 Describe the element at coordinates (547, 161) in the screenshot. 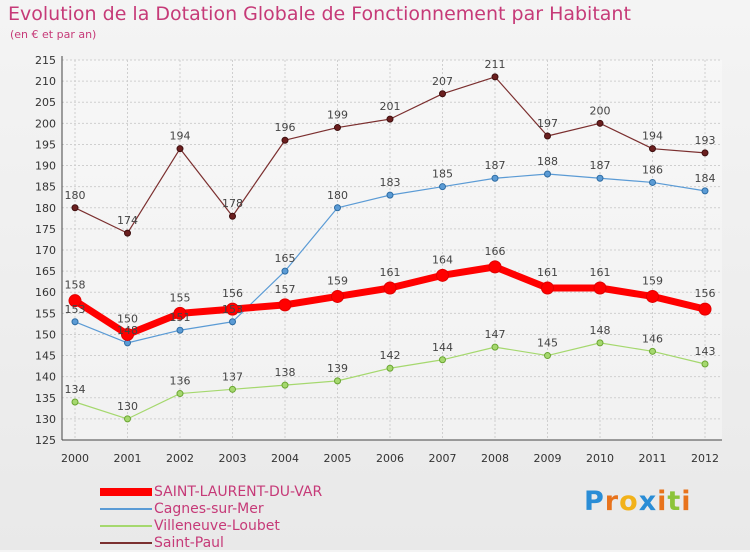

I see `data-label: 188` at that location.